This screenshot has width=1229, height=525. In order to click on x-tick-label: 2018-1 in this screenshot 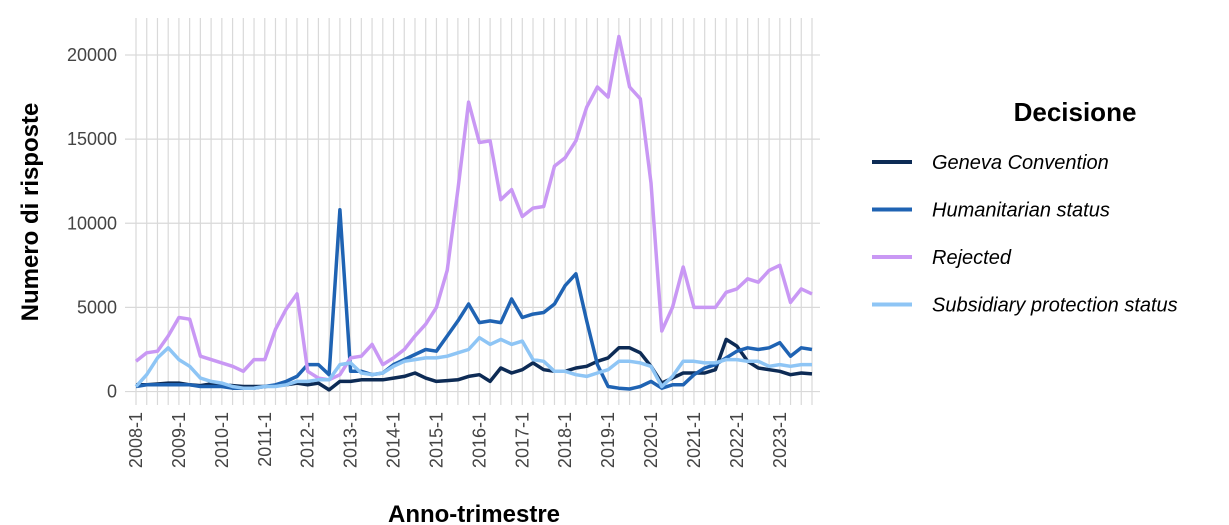, I will do `click(565, 440)`.